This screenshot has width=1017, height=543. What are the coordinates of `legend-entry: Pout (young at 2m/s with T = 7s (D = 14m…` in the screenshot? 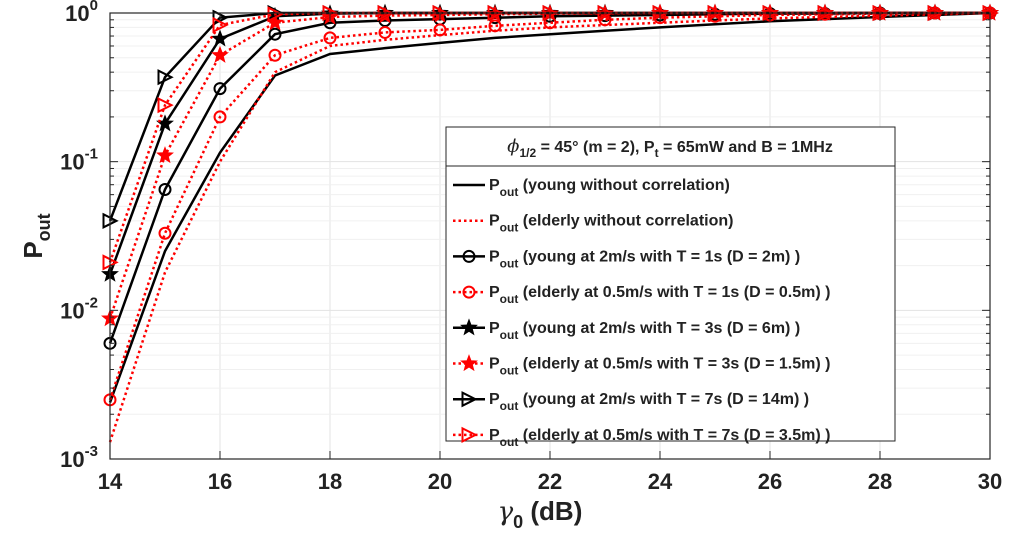 It's located at (631, 402).